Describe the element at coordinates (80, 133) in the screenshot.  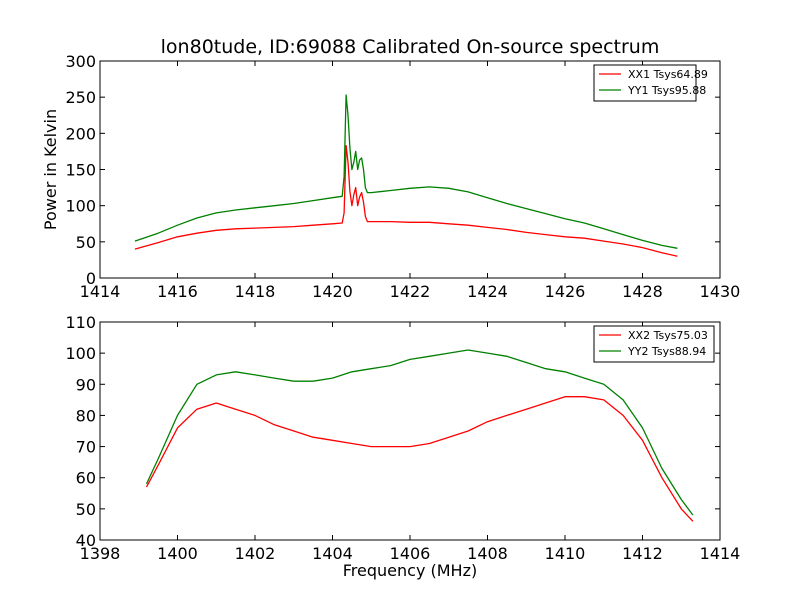
I see `y-tick-label: 200` at that location.